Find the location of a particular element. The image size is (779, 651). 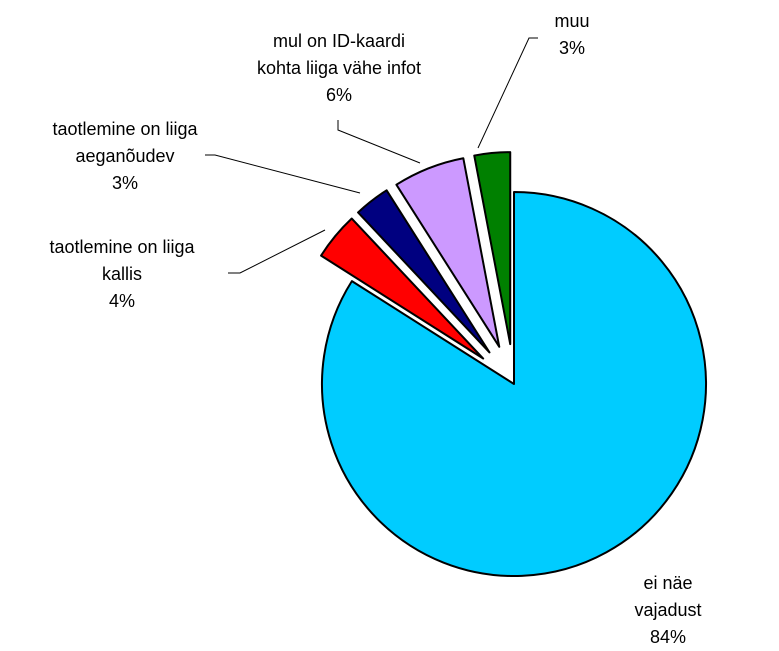

slice-value: 84% is located at coordinates (668, 637).